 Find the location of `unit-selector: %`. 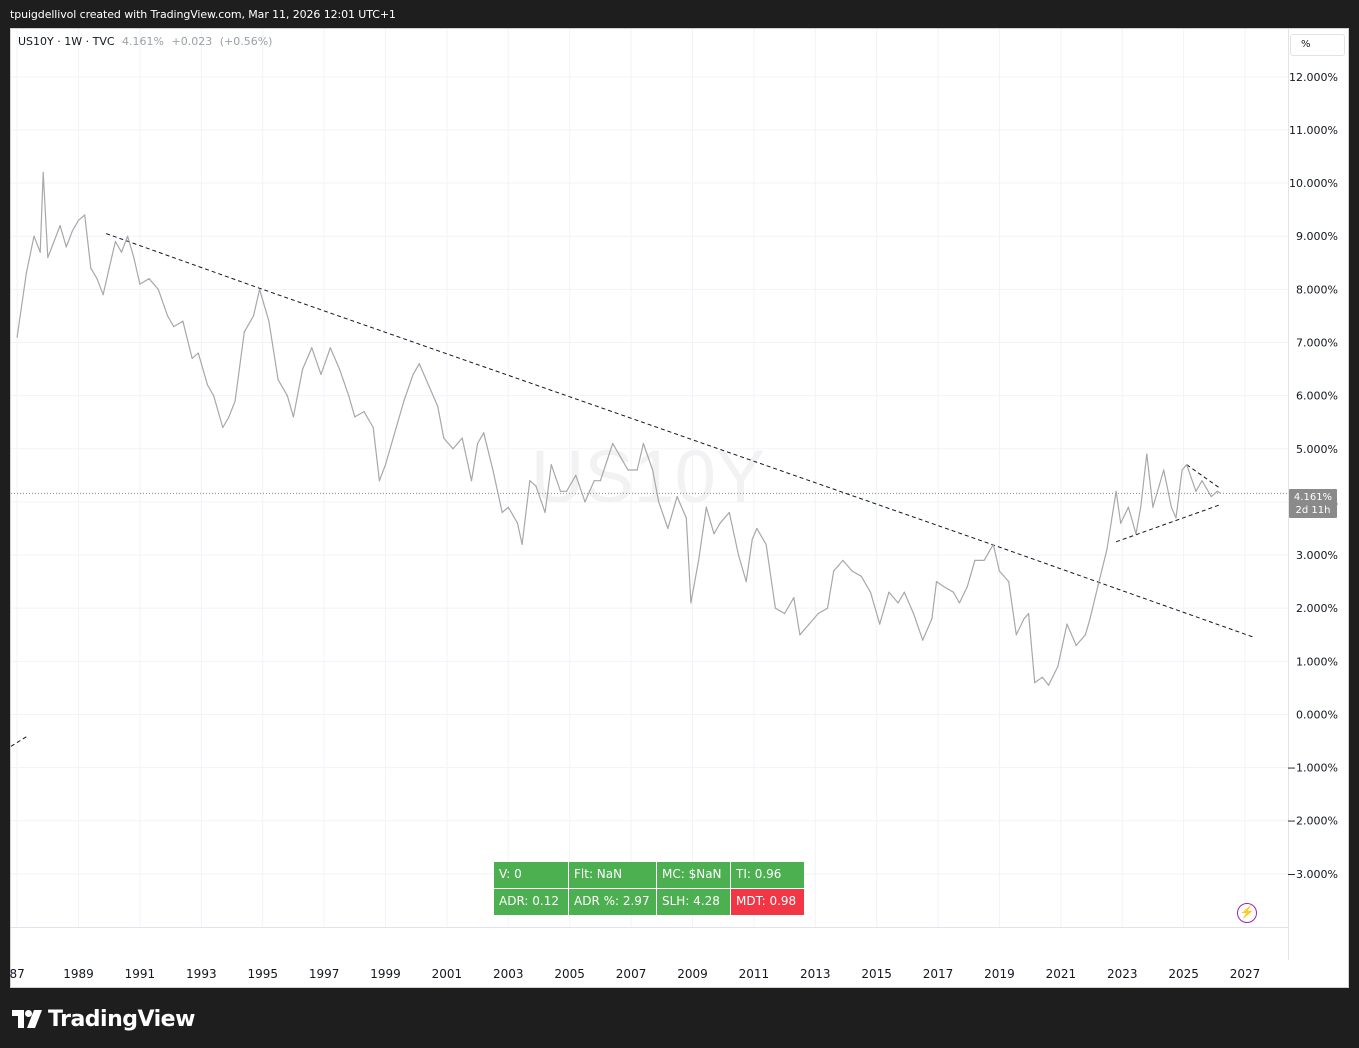

unit-selector: % is located at coordinates (1317, 45).